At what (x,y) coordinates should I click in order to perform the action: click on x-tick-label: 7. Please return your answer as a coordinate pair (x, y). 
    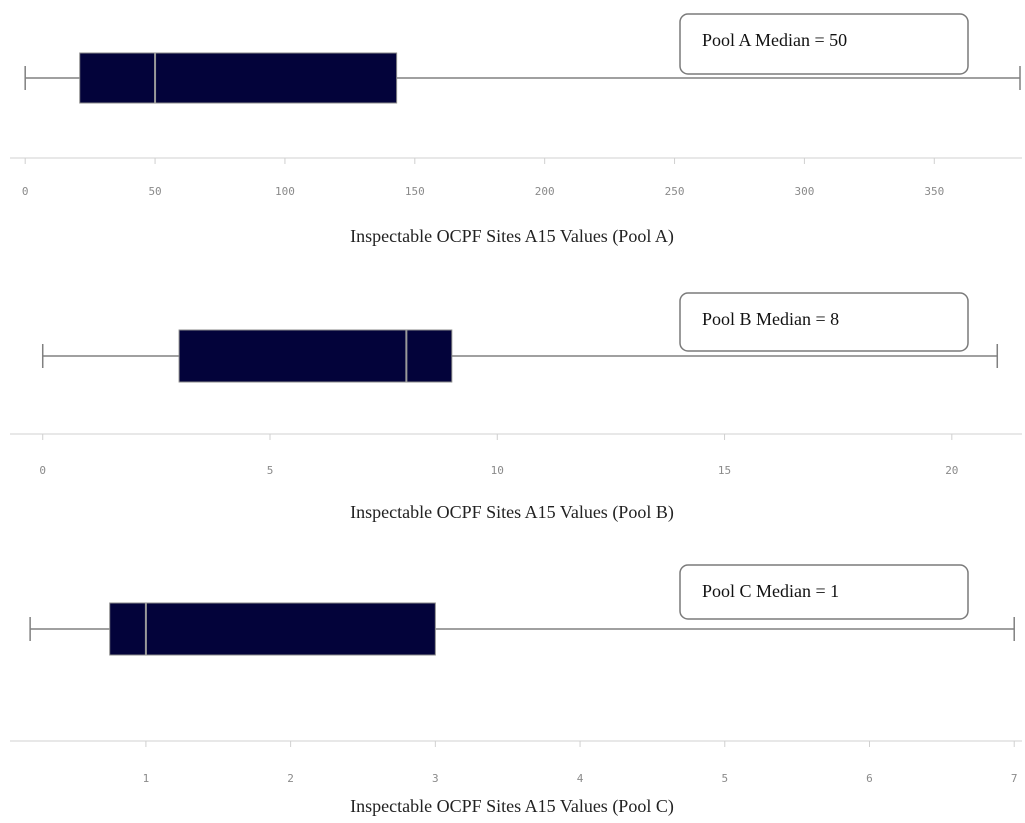
    Looking at the image, I should click on (1014, 778).